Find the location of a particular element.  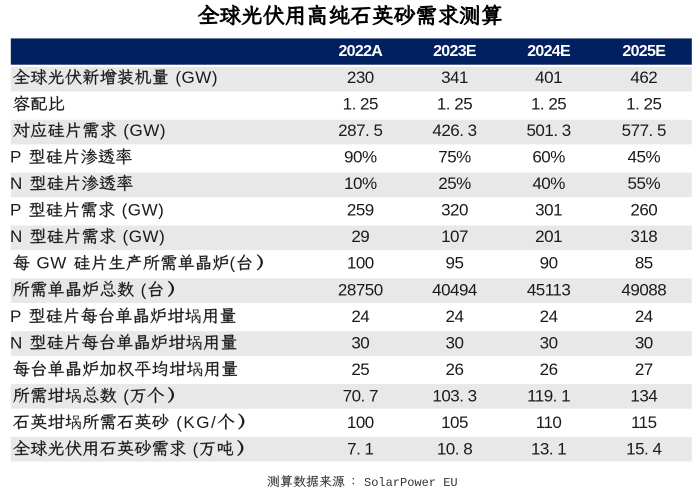

svg-text: 45113 is located at coordinates (549, 289).